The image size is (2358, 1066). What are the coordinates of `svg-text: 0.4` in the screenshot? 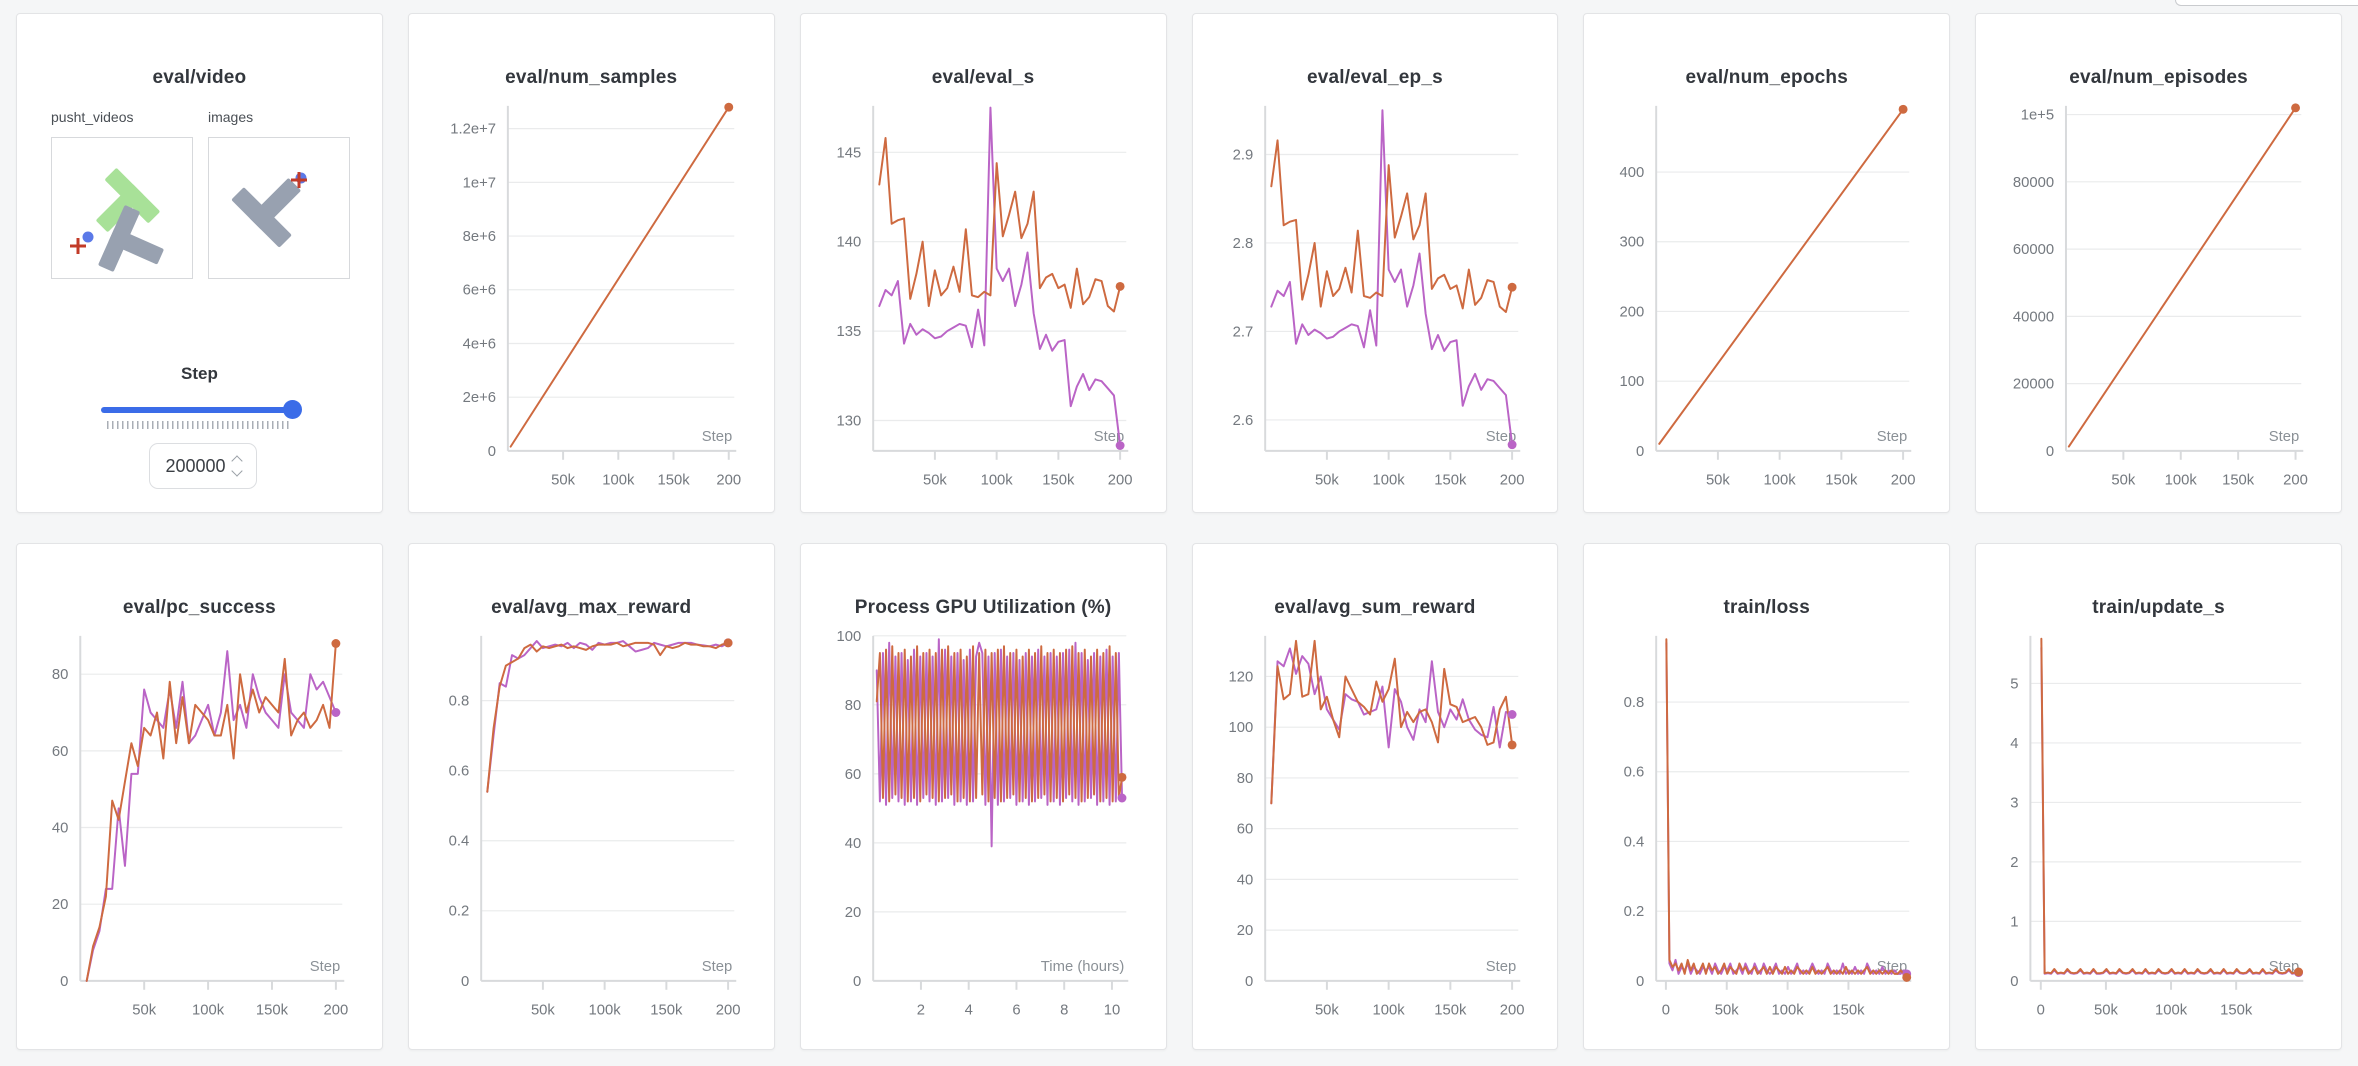 It's located at (1634, 842).